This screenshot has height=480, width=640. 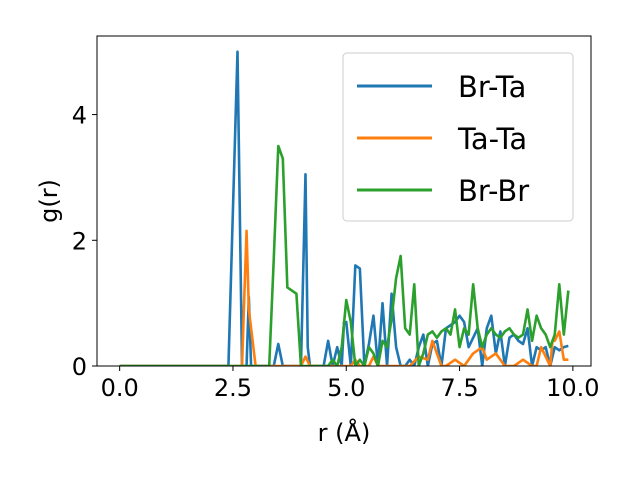 What do you see at coordinates (79, 116) in the screenshot?
I see `y-tick-label: 4` at bounding box center [79, 116].